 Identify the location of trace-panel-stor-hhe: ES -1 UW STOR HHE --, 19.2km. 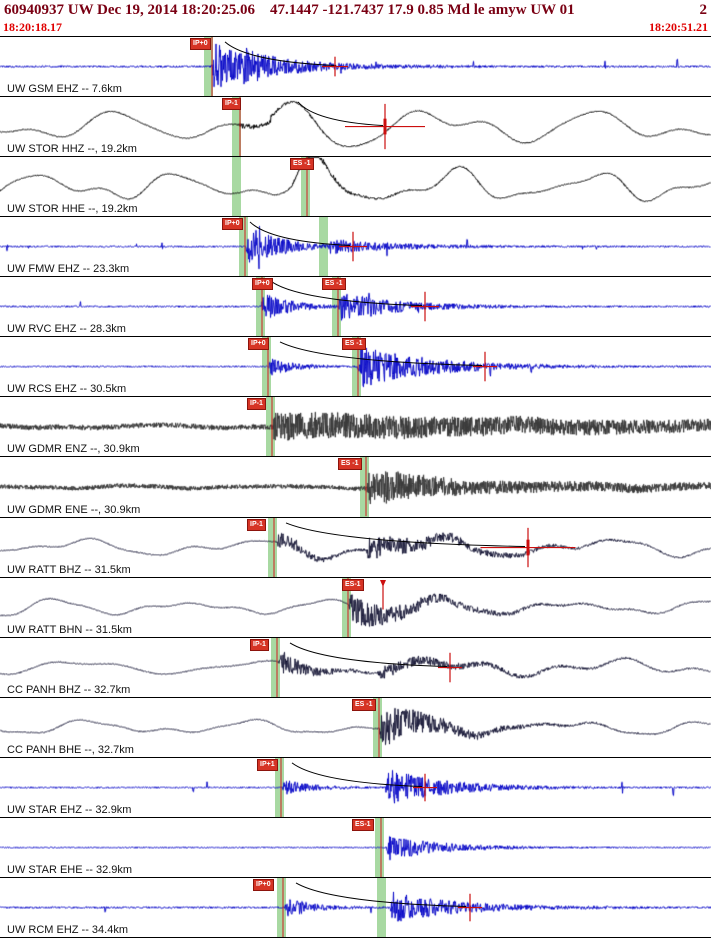
(355, 186).